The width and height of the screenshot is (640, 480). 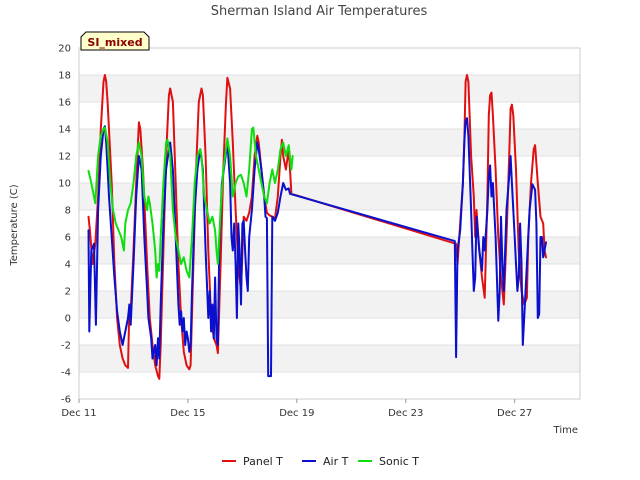 I want to click on y-tick-label: 0, so click(x=68, y=319).